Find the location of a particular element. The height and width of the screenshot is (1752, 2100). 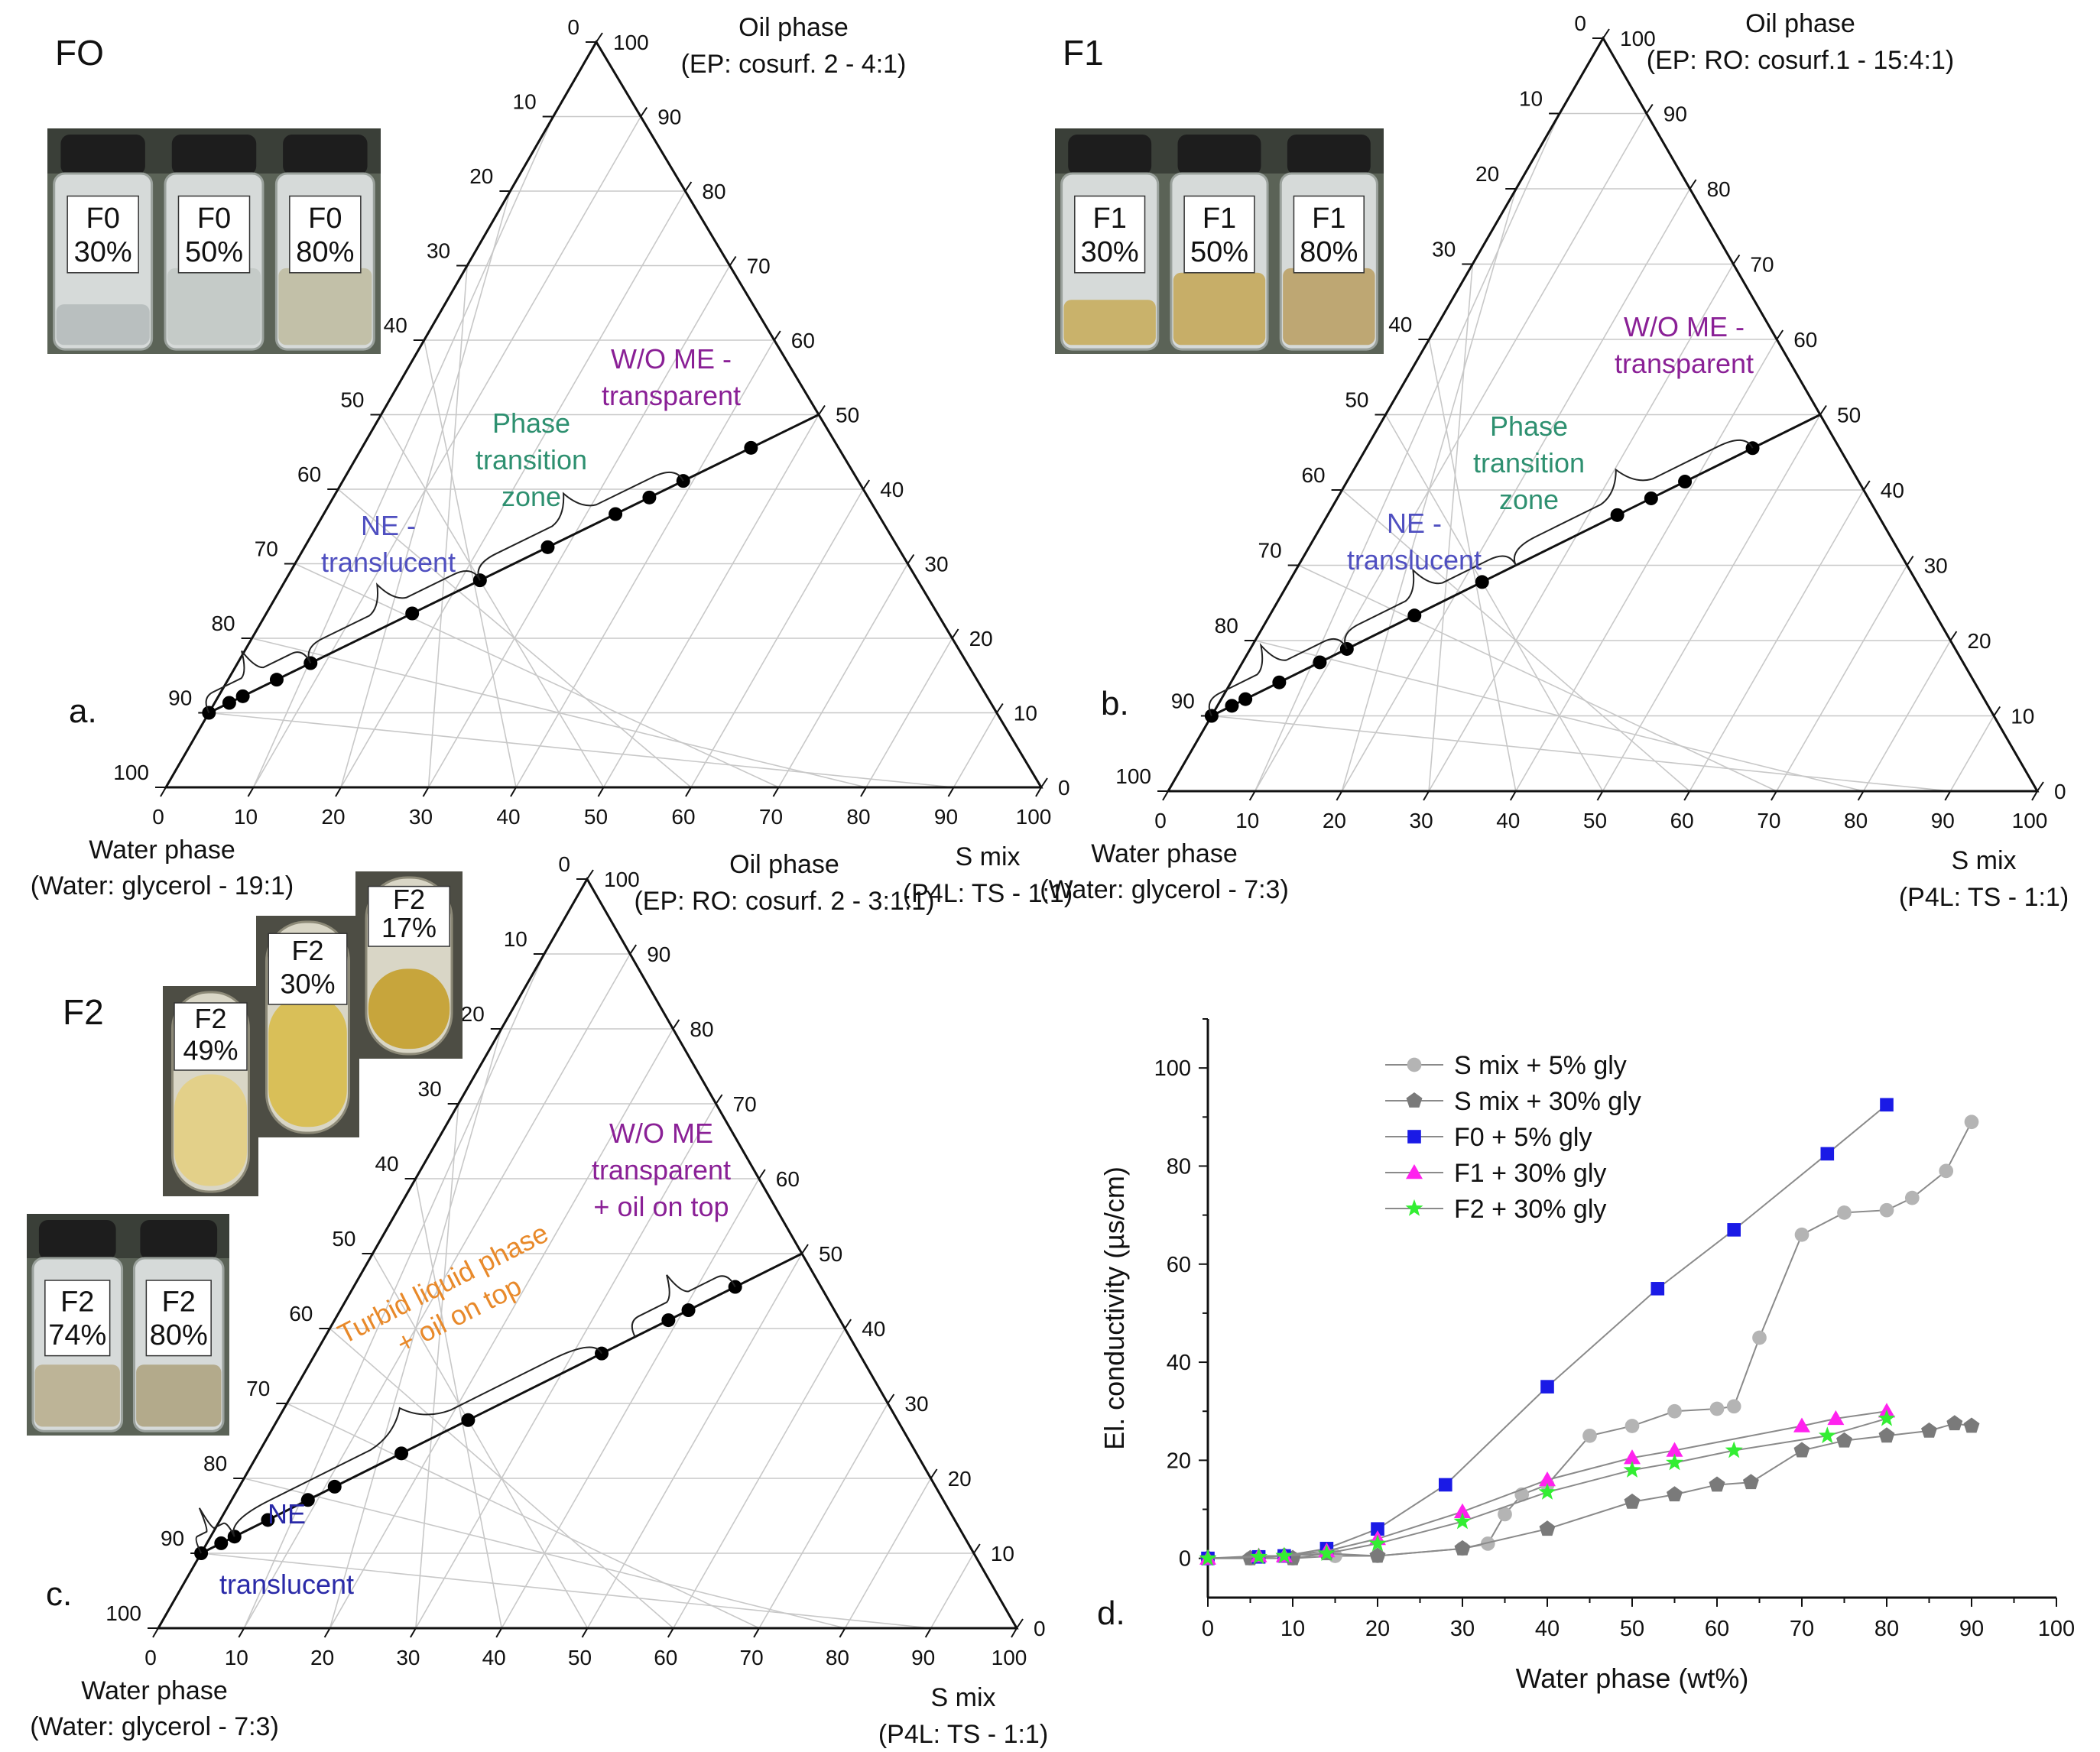

vial-cap is located at coordinates (1219, 155).